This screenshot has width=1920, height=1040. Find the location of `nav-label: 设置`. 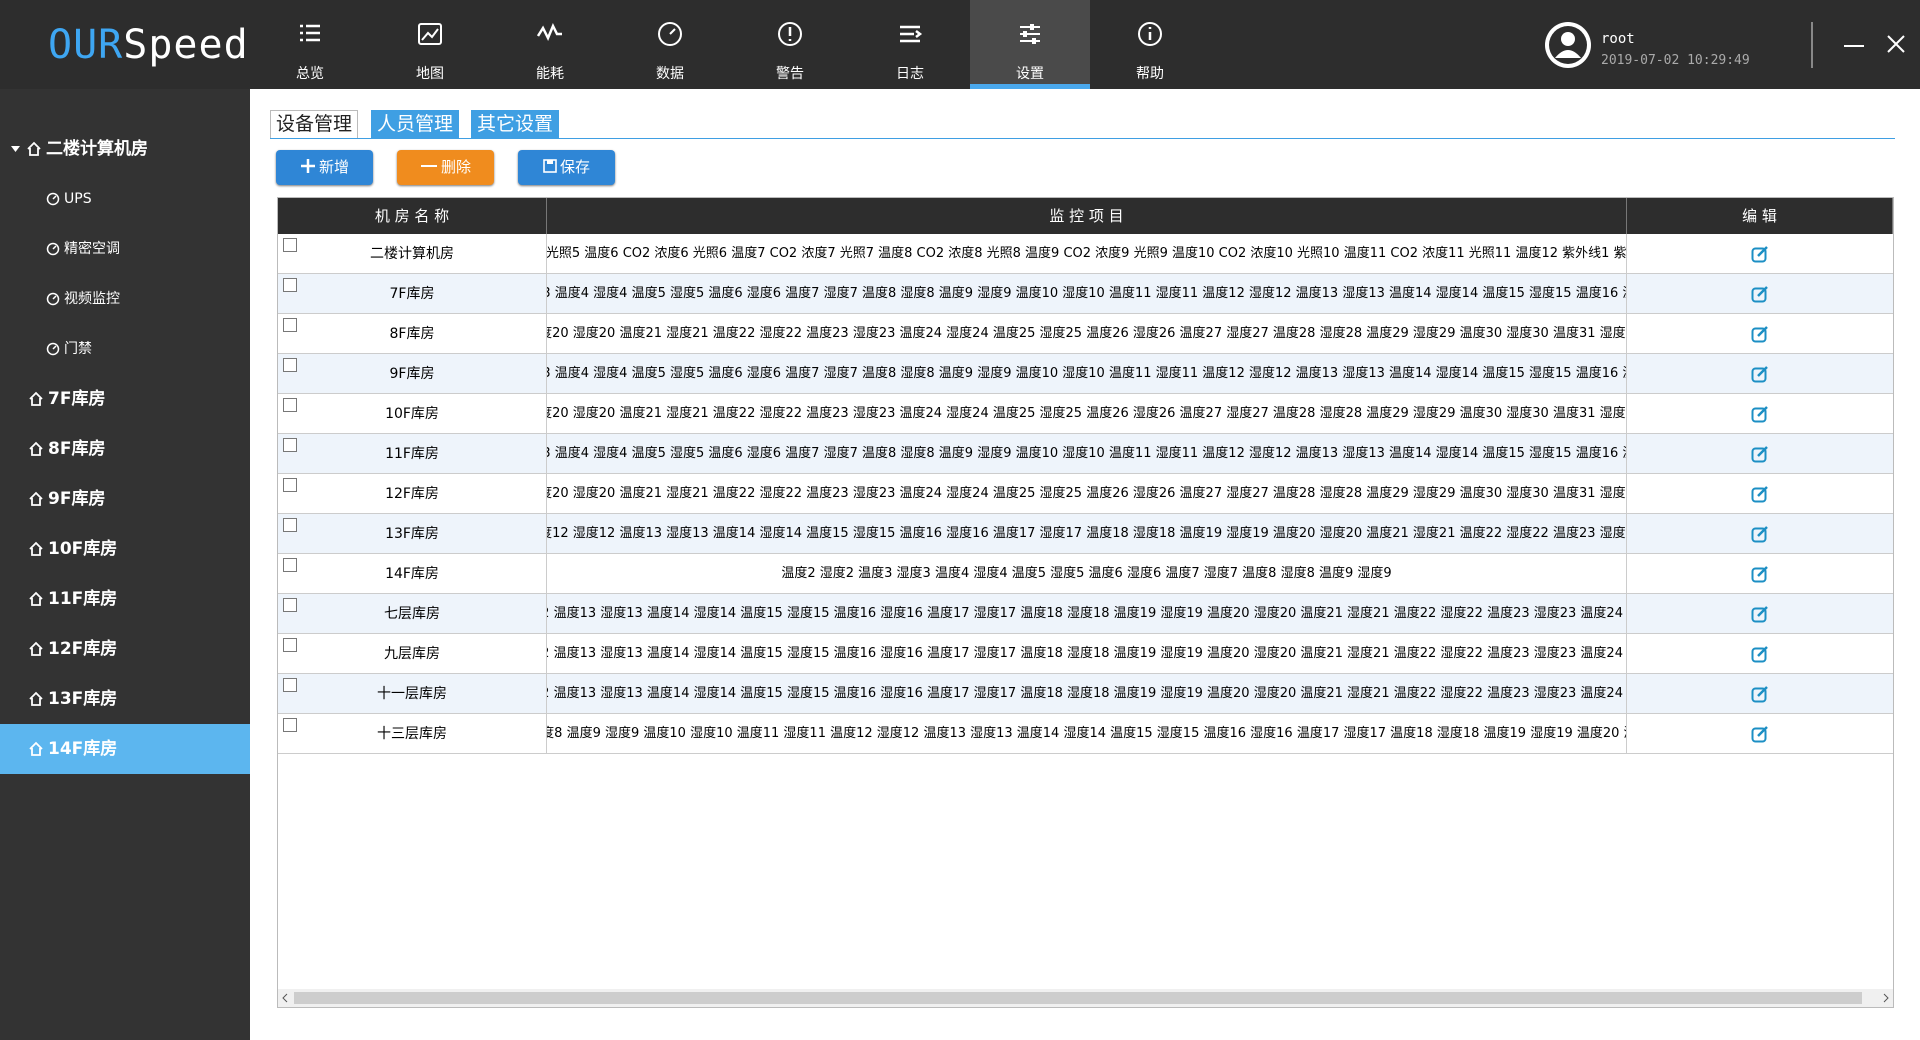

nav-label: 设置 is located at coordinates (1030, 74).